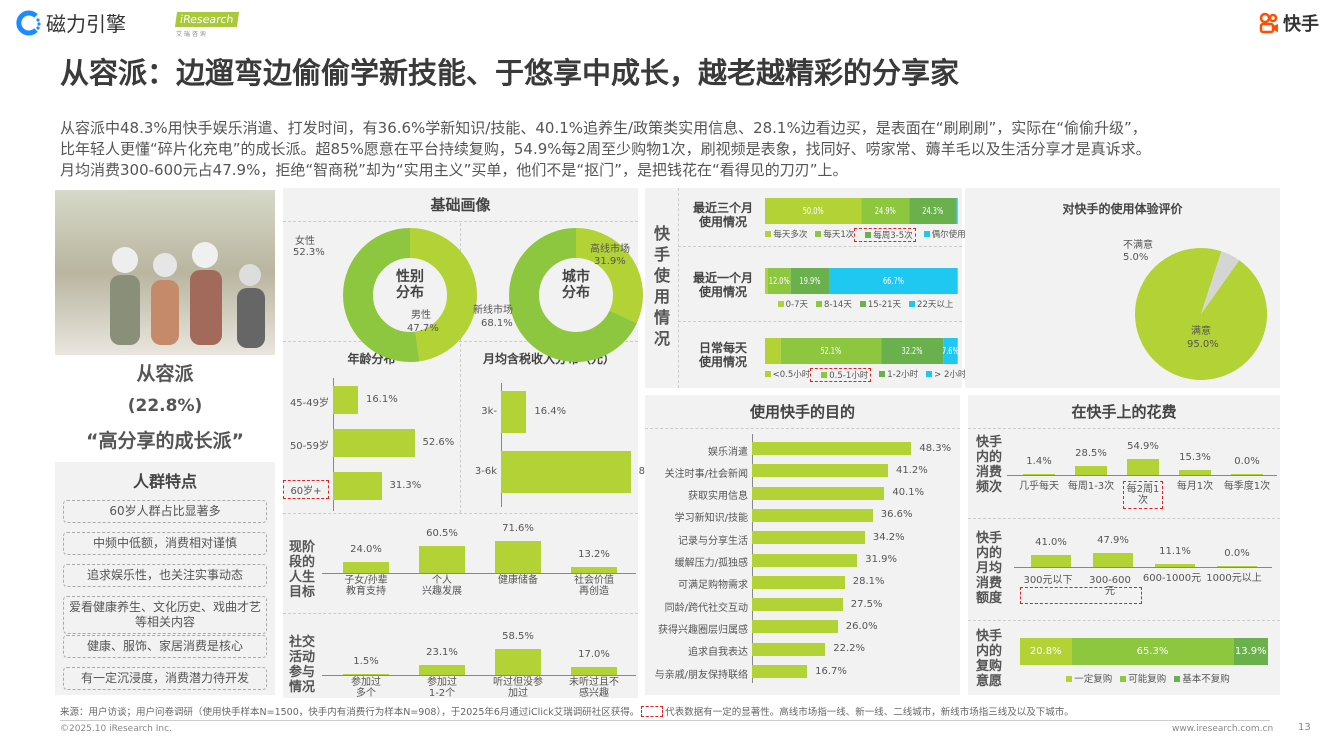  Describe the element at coordinates (1268, 23) in the screenshot. I see `kuaishou-logo-icon` at that location.